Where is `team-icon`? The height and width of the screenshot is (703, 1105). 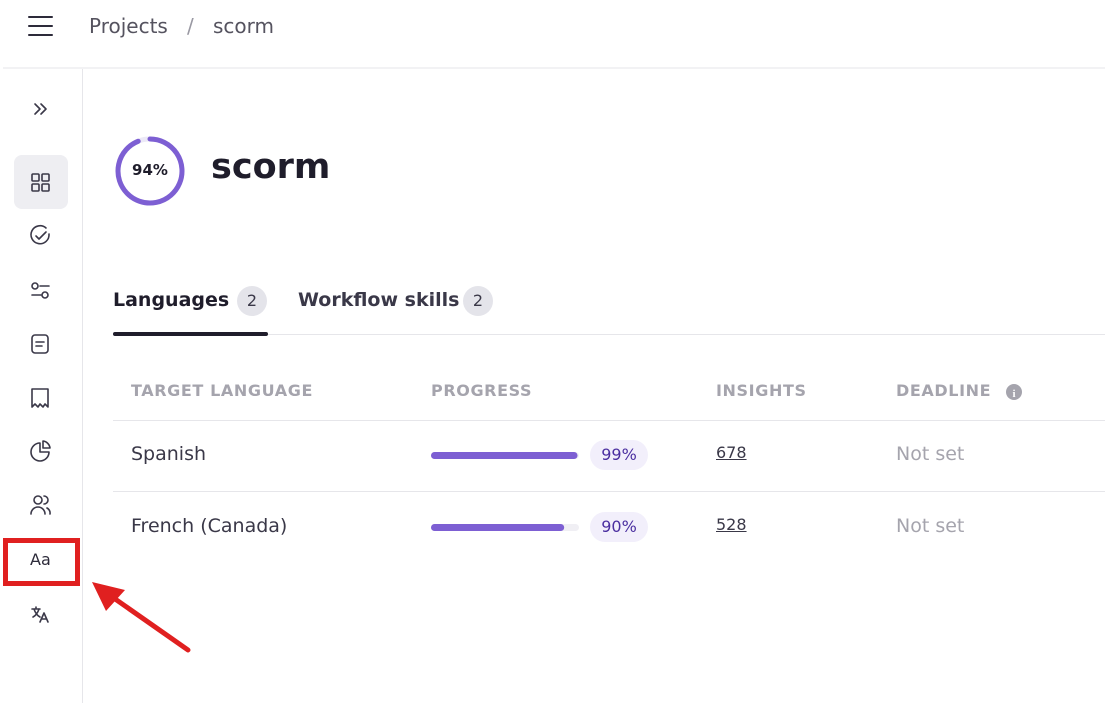
team-icon is located at coordinates (40, 505).